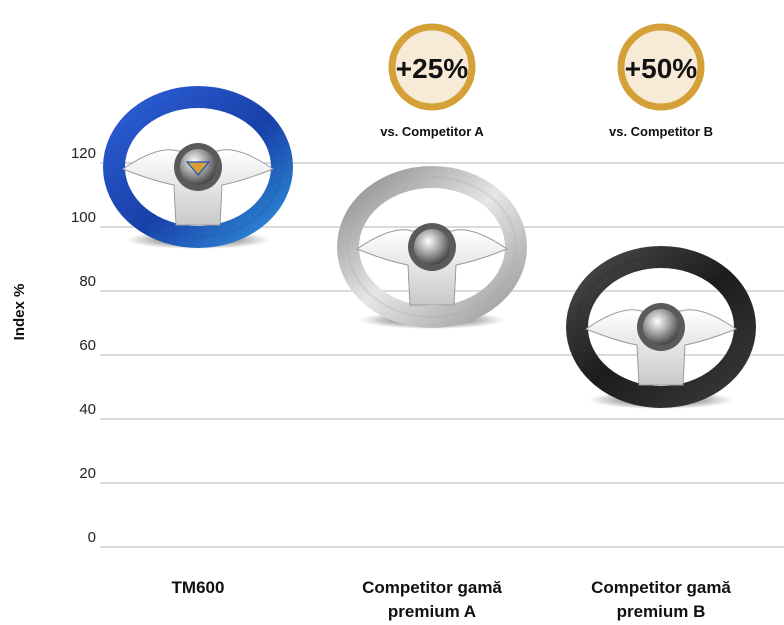  I want to click on x-category-label: TM600, so click(198, 587).